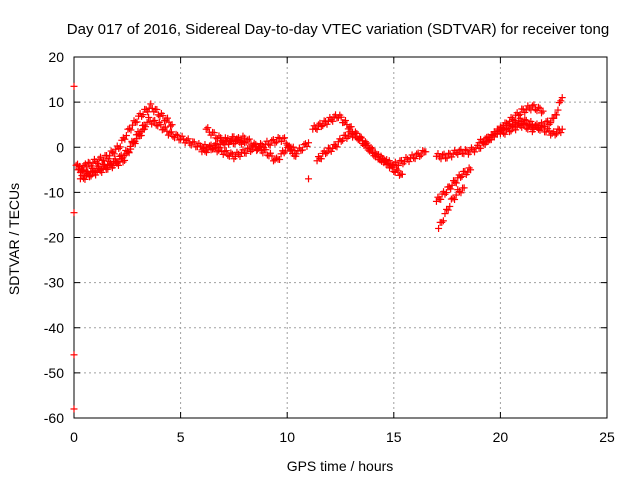 The width and height of the screenshot is (640, 480). What do you see at coordinates (54, 192) in the screenshot?
I see `y-tick-label: -10` at bounding box center [54, 192].